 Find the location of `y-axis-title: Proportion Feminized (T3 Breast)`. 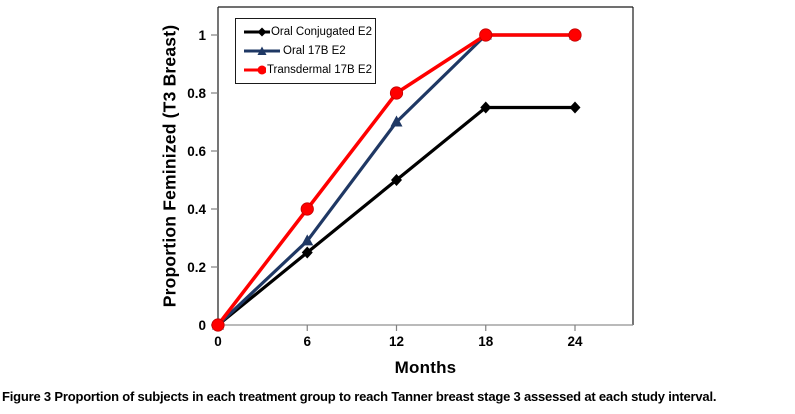

y-axis-title: Proportion Feminized (T3 Breast) is located at coordinates (169, 166).